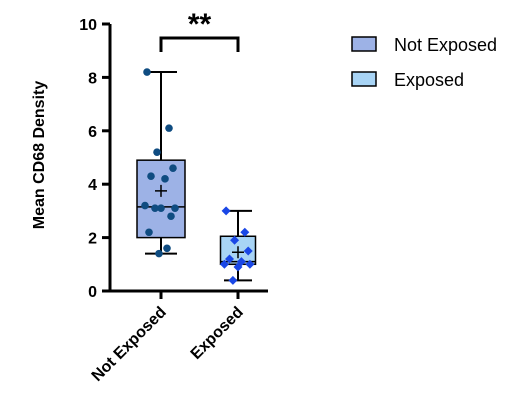 Image resolution: width=521 pixels, height=405 pixels. I want to click on legend-label: Exposed, so click(429, 80).